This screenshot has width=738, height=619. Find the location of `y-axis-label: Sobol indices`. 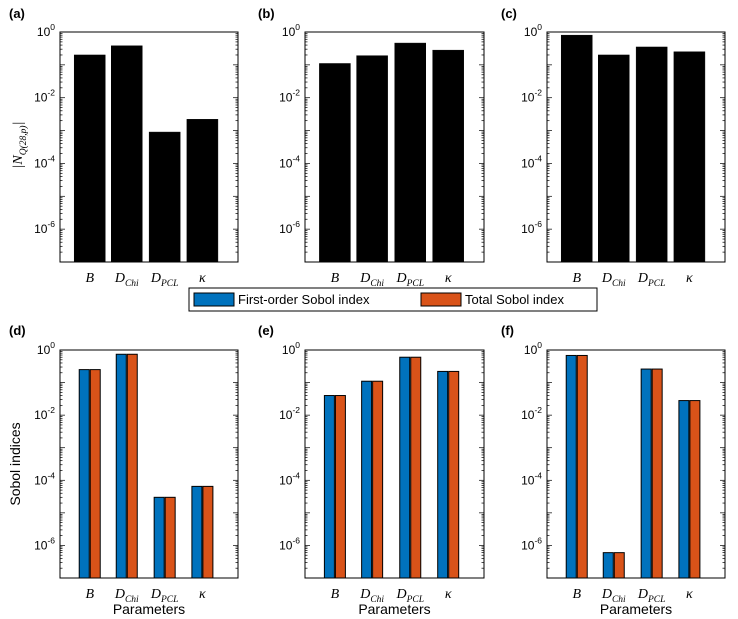

y-axis-label: Sobol indices is located at coordinates (15, 463).